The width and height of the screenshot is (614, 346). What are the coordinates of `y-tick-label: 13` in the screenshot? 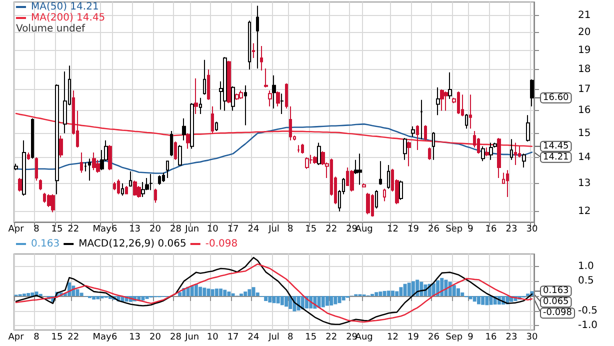 It's located at (584, 183).